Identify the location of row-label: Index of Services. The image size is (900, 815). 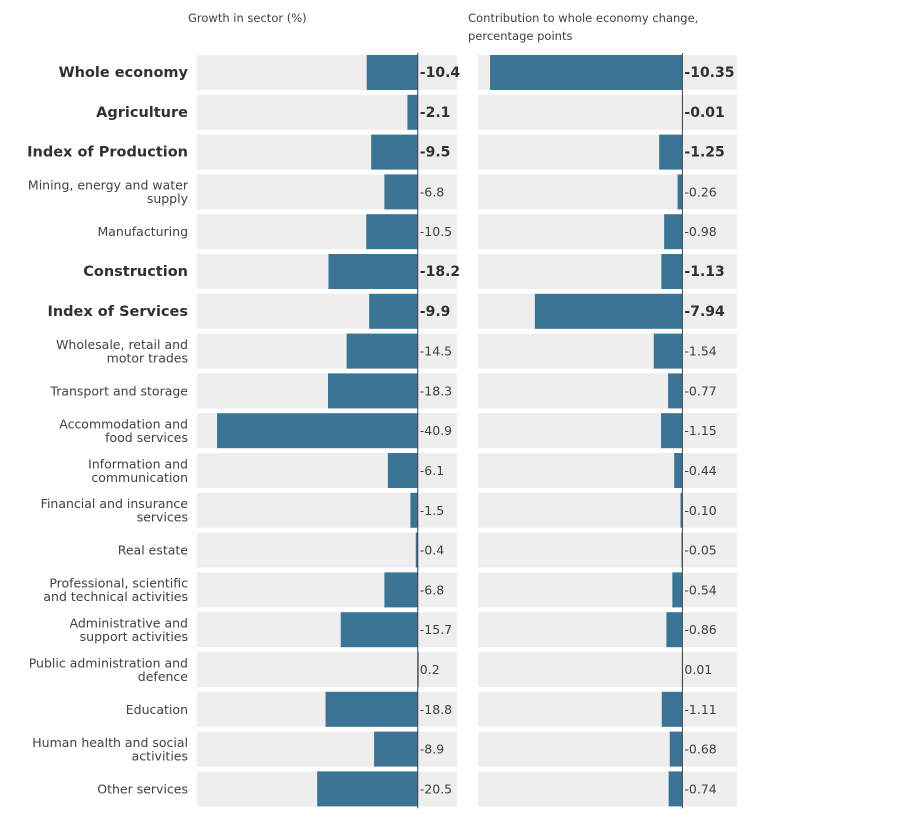
(117, 312).